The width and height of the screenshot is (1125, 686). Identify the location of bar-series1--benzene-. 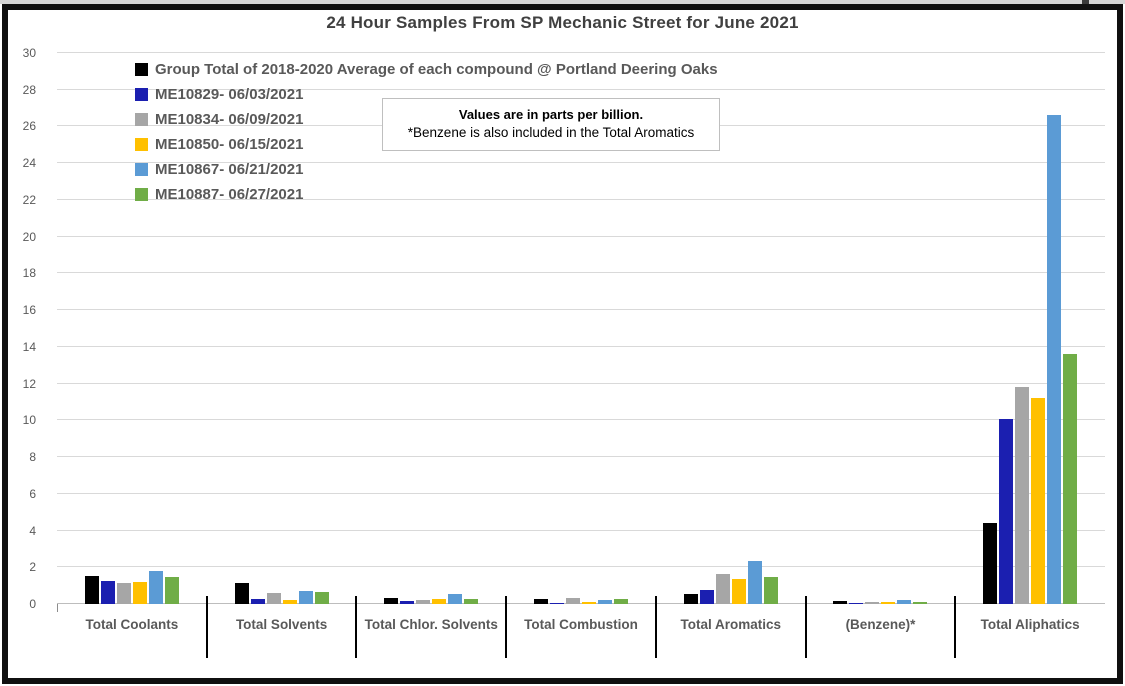
(840, 602).